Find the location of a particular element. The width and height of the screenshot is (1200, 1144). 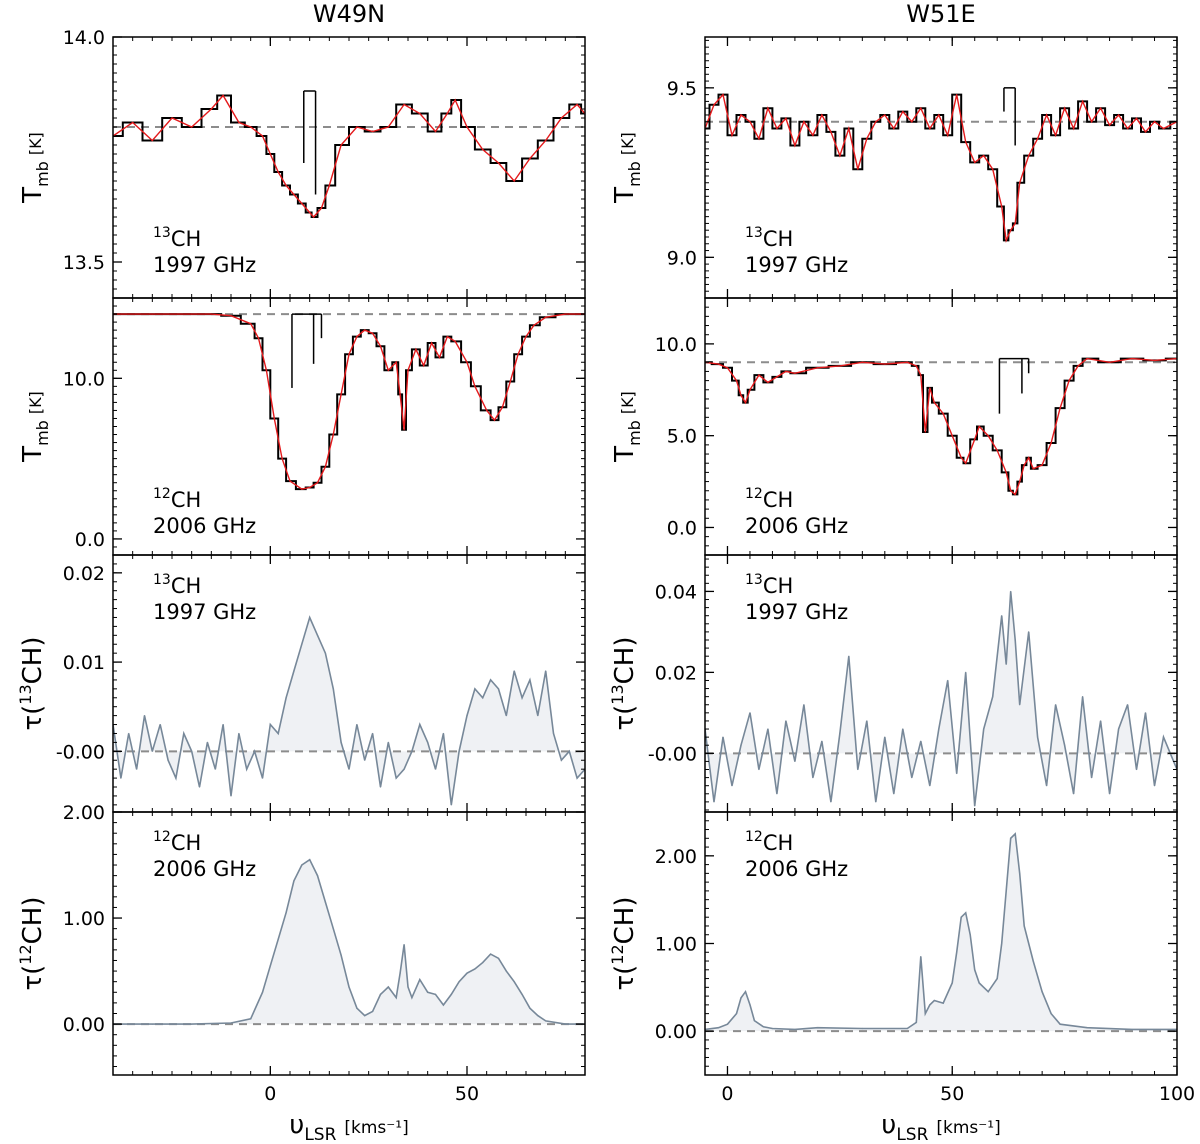

frequency-label: 1997 GHz is located at coordinates (204, 612).